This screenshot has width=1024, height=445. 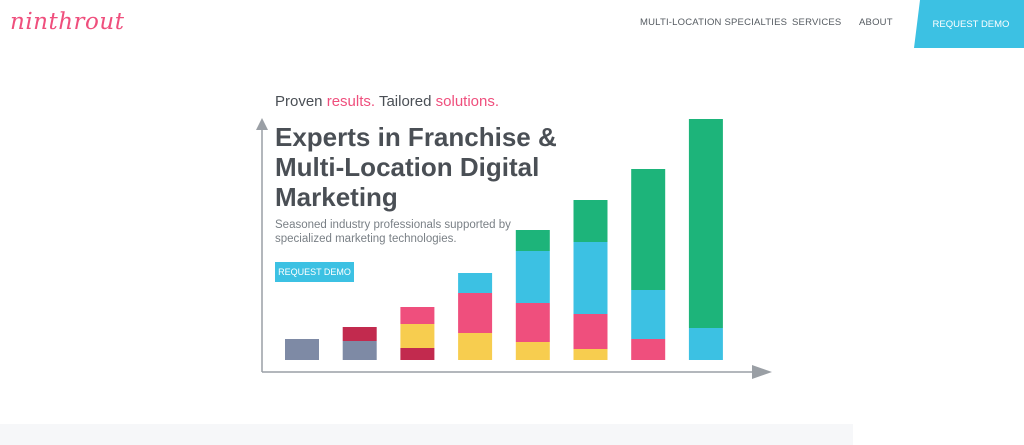 What do you see at coordinates (405, 101) in the screenshot?
I see `tagline-word-2: Tailored` at bounding box center [405, 101].